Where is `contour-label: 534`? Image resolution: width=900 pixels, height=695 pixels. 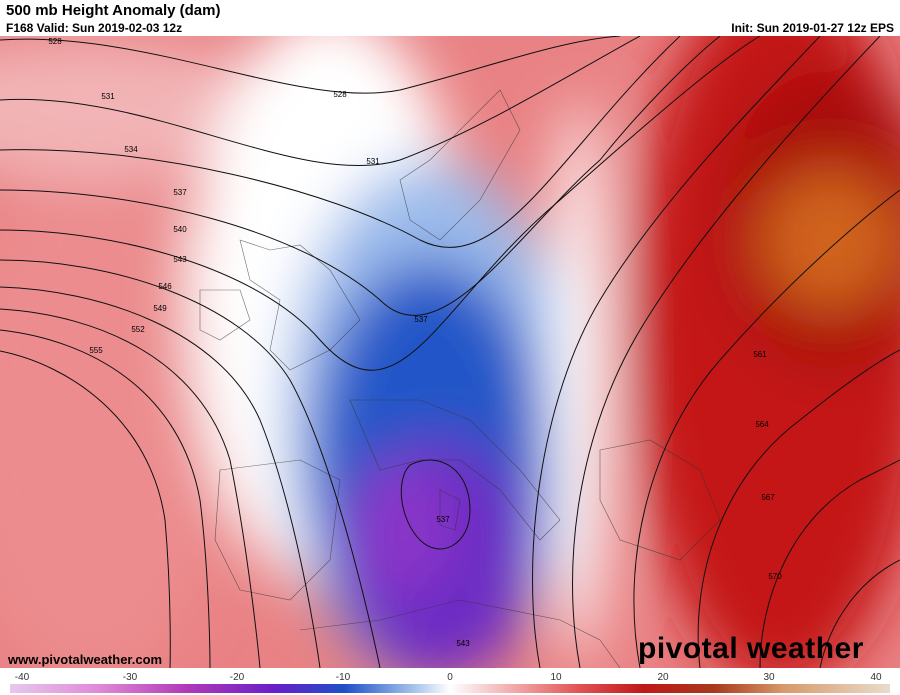 contour-label: 534 is located at coordinates (131, 149).